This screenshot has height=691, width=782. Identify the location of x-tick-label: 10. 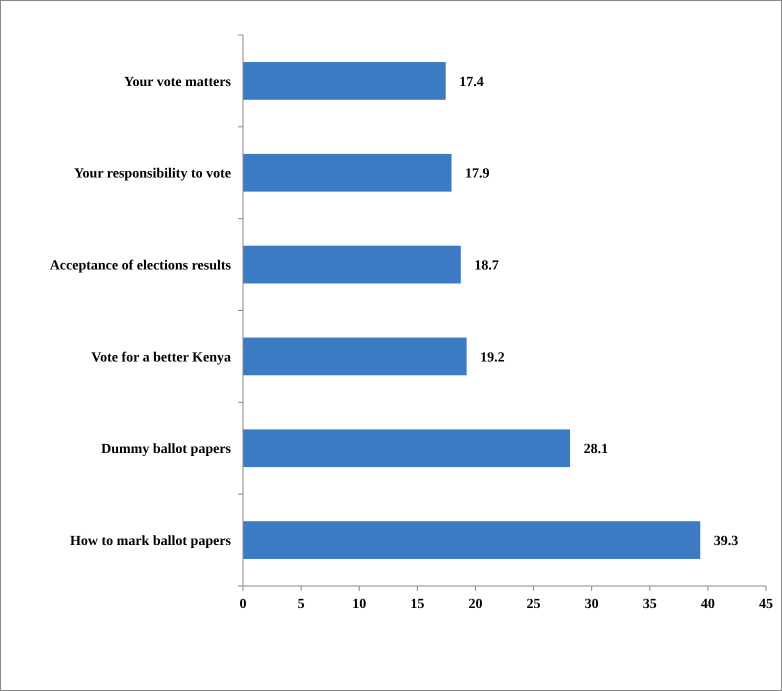
(359, 604).